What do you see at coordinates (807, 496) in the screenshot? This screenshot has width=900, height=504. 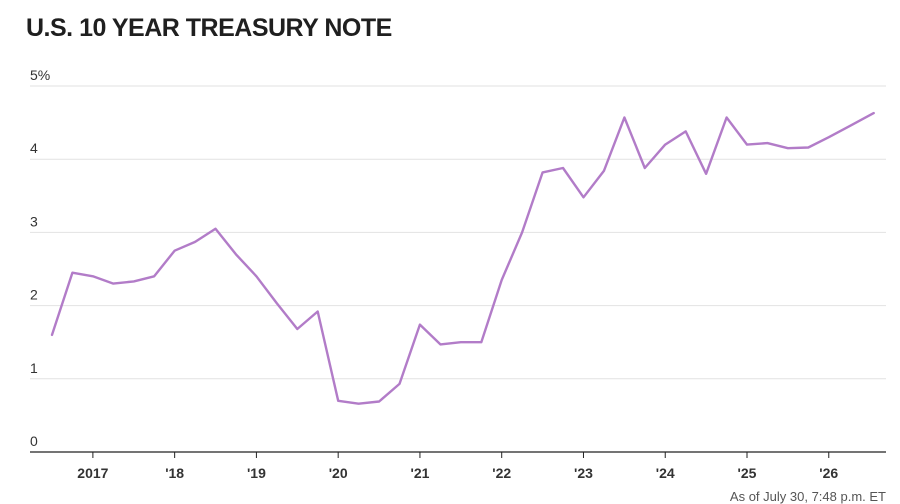 I see `timestamp-note: As of July 30, 7:48 p.m. ET` at bounding box center [807, 496].